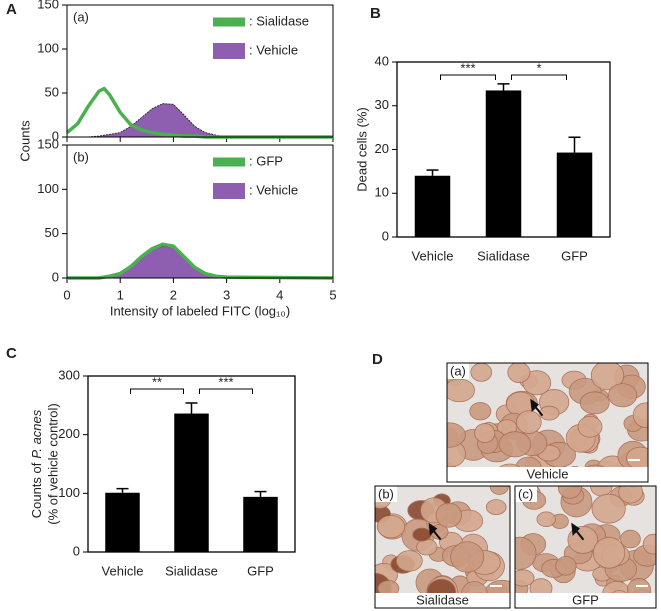 This screenshot has height=611, width=661. What do you see at coordinates (361, 149) in the screenshot?
I see `y-axis-label: Dead cells (%)` at bounding box center [361, 149].